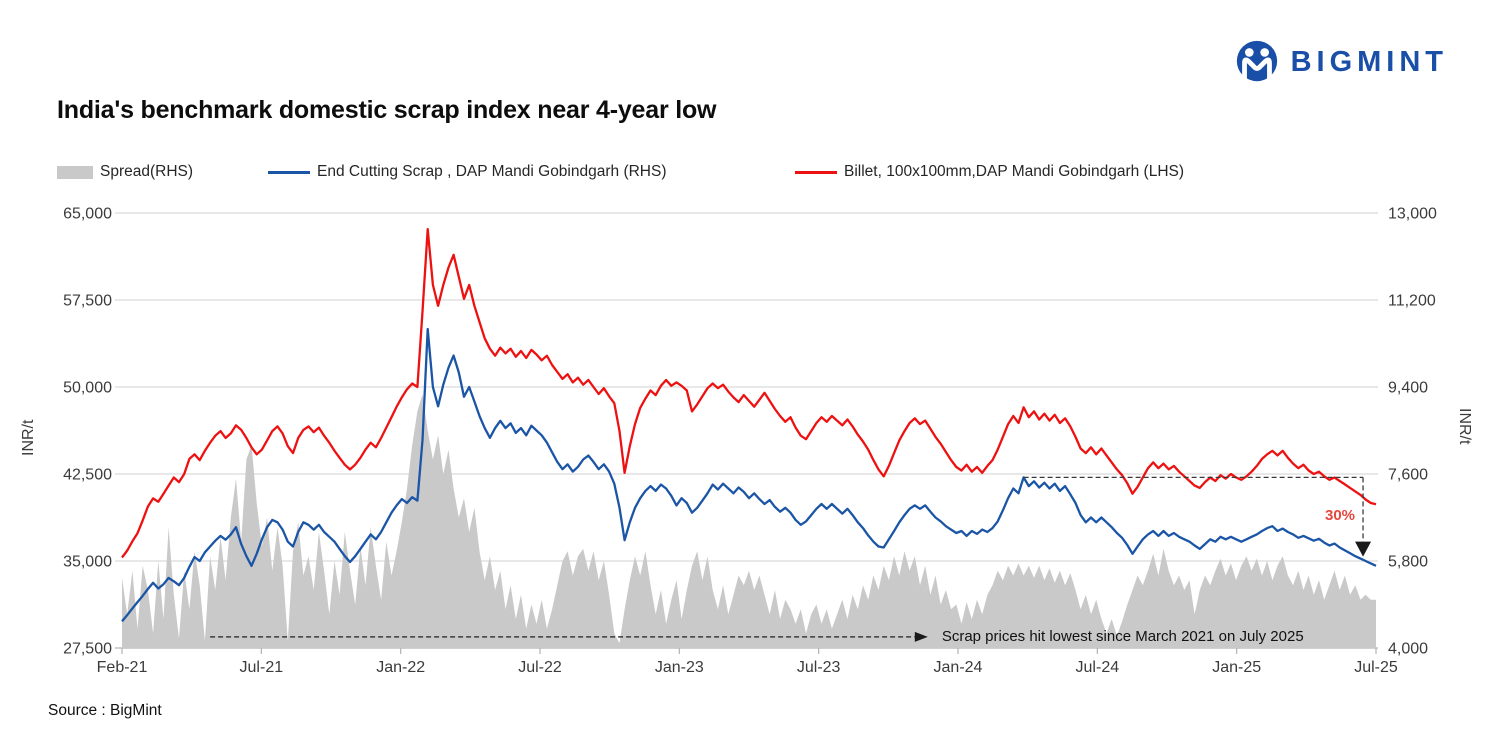 The image size is (1500, 750). Describe the element at coordinates (958, 667) in the screenshot. I see `x-tick-label: Jan-24` at that location.